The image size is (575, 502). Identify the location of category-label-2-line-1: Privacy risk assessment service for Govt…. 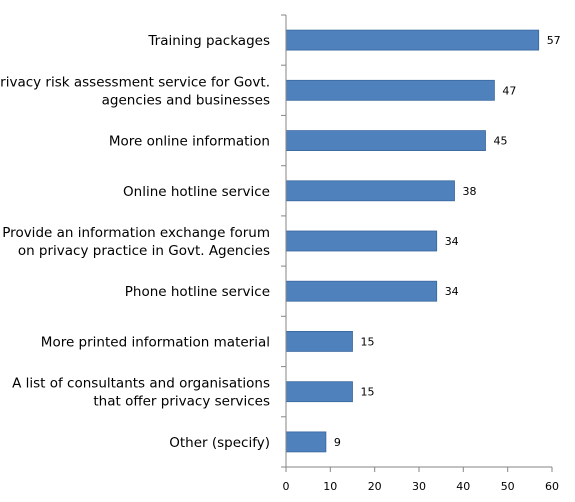
(135, 82).